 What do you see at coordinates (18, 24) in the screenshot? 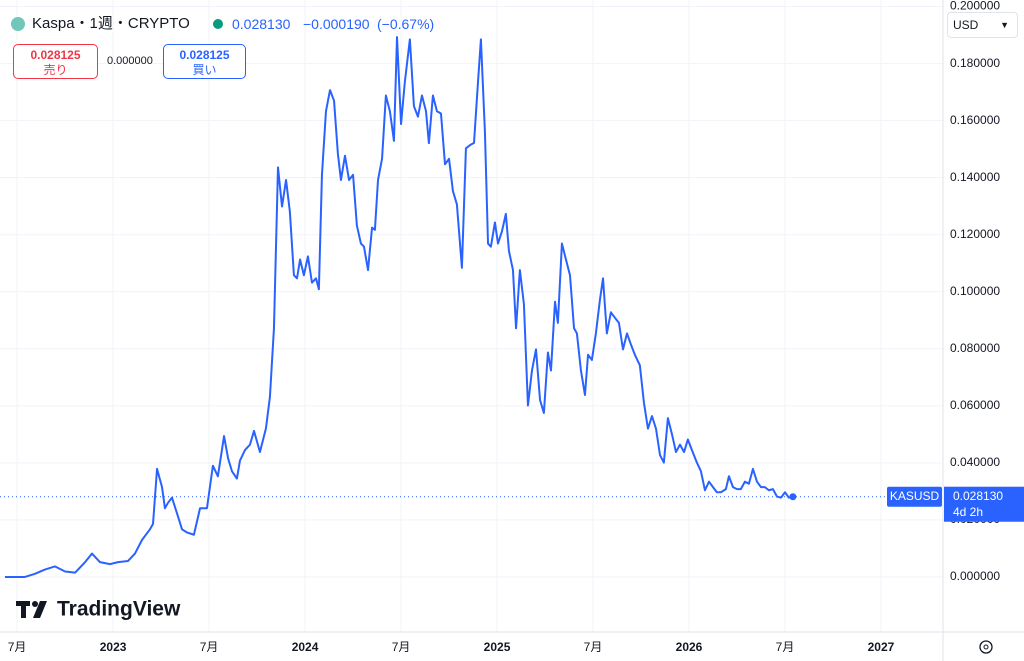
I see `symbol-icon` at bounding box center [18, 24].